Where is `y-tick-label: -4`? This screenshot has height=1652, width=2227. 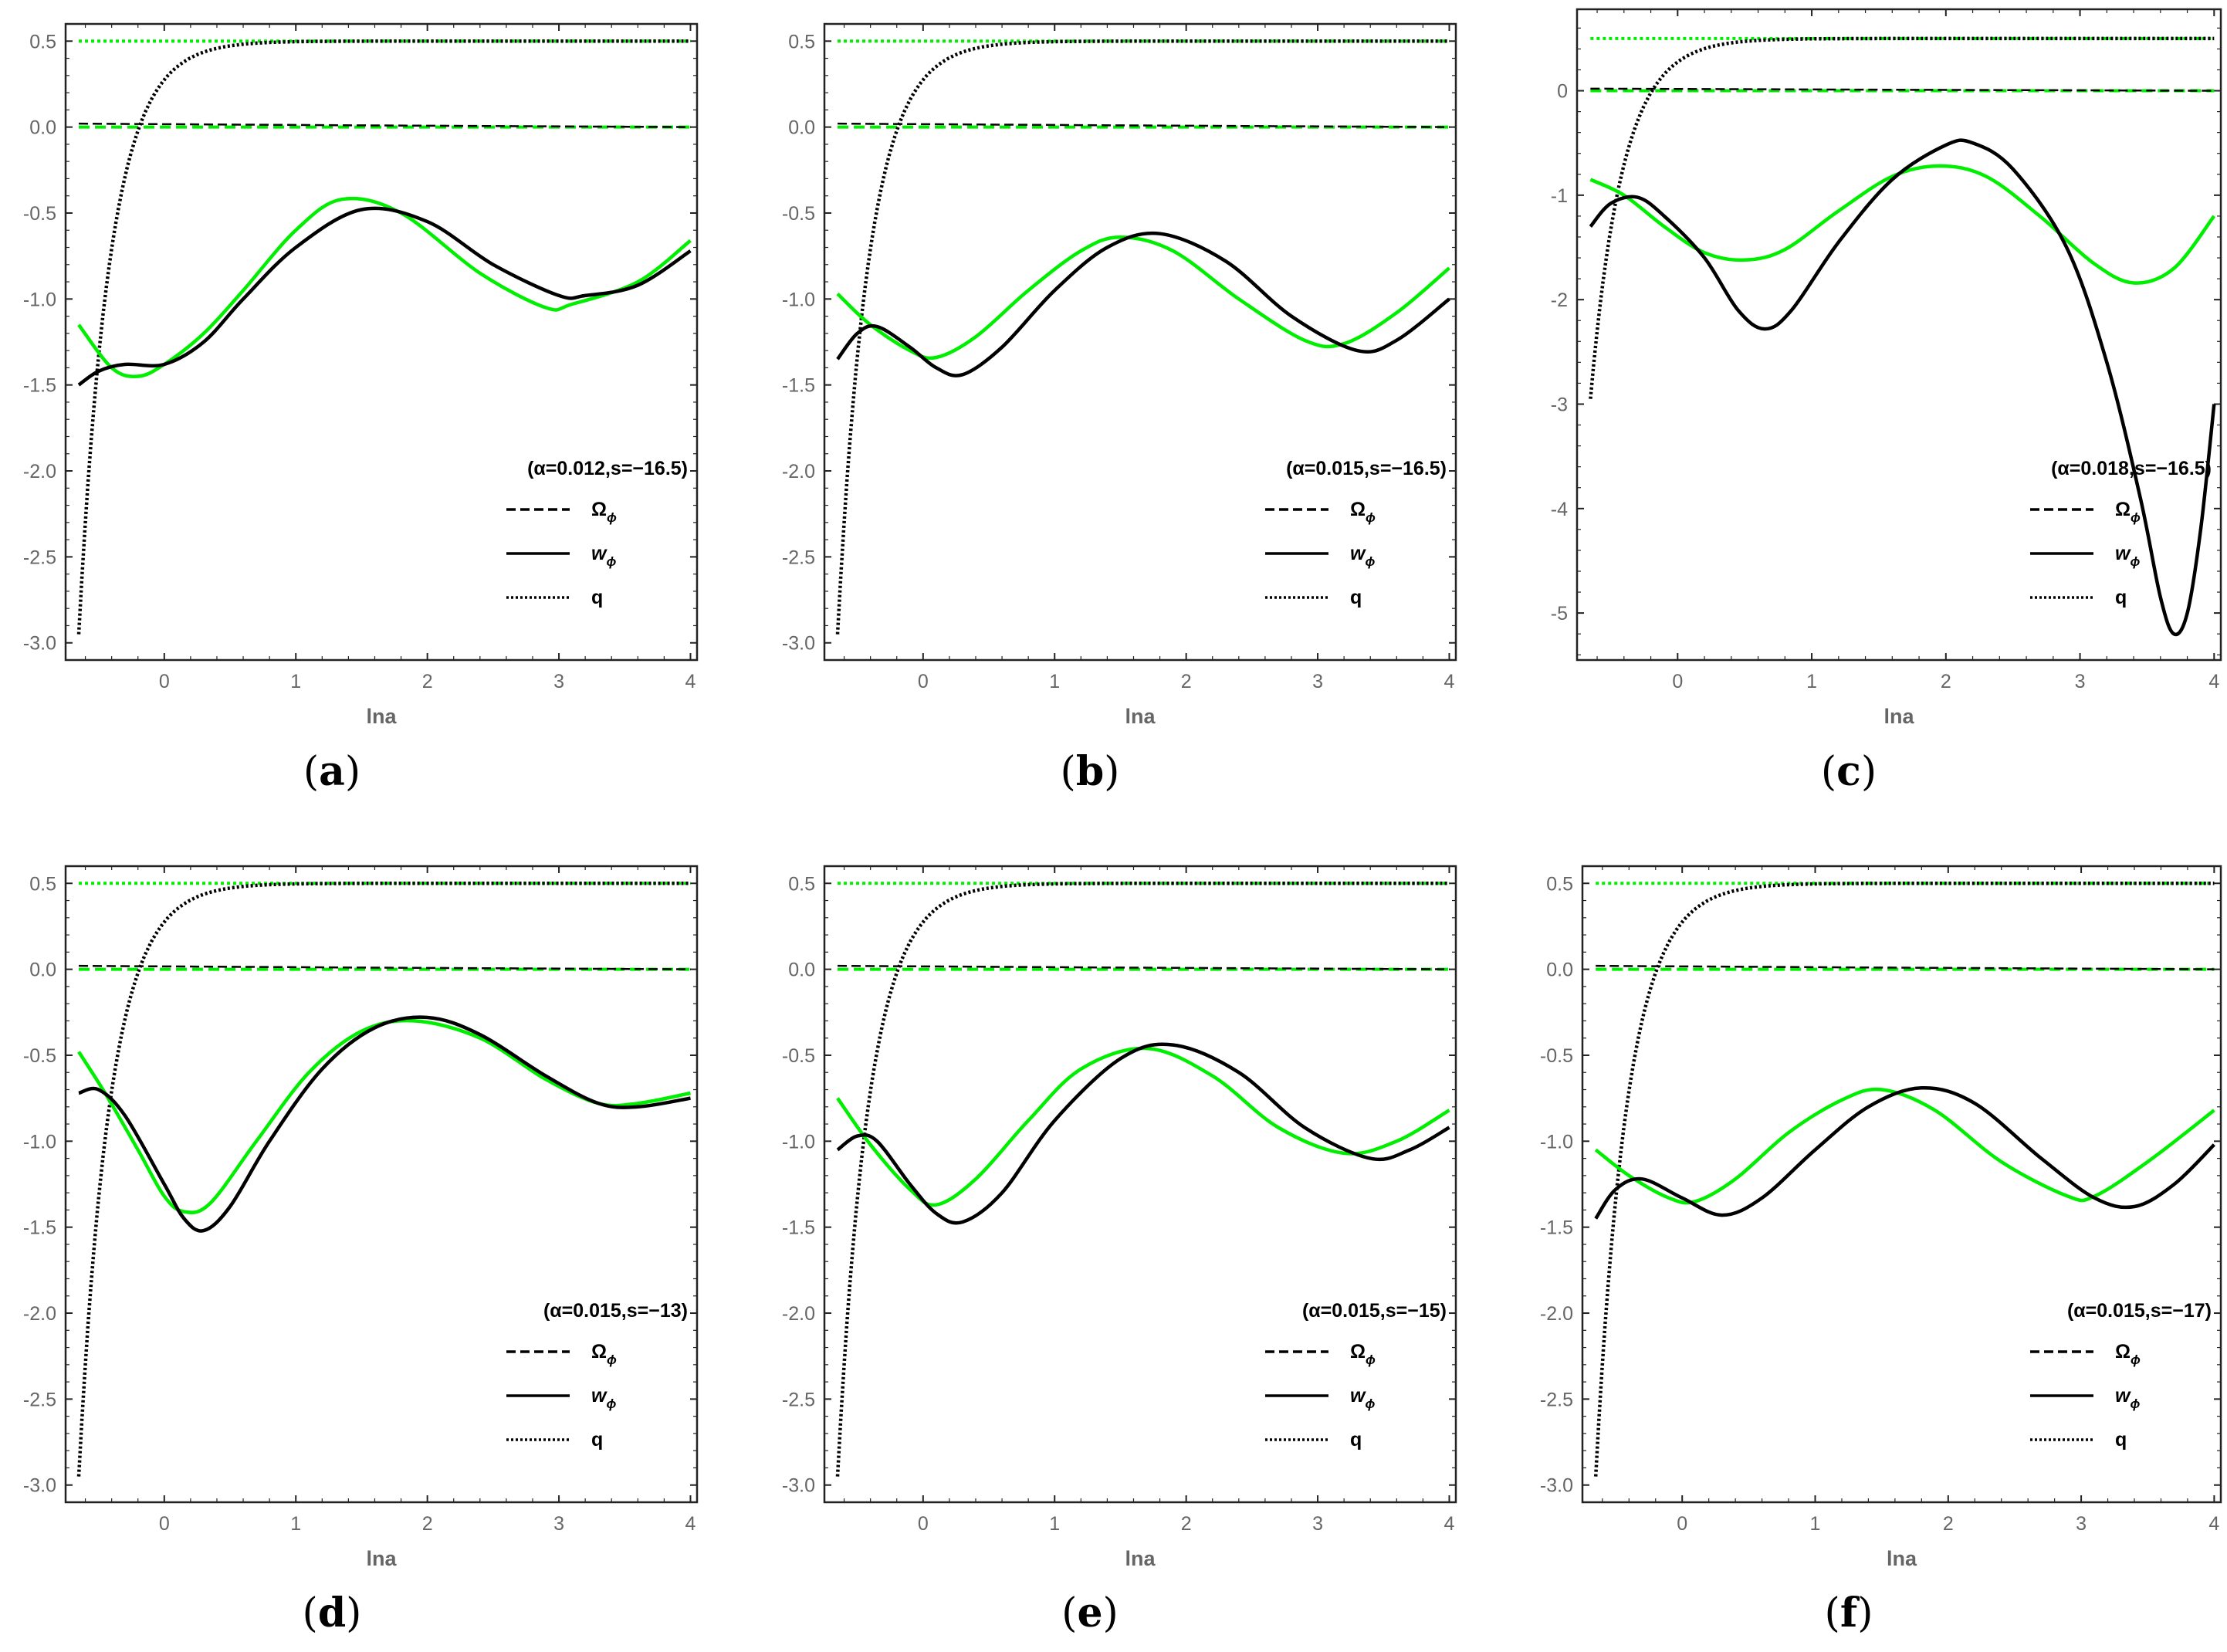
y-tick-label: -4 is located at coordinates (1560, 509).